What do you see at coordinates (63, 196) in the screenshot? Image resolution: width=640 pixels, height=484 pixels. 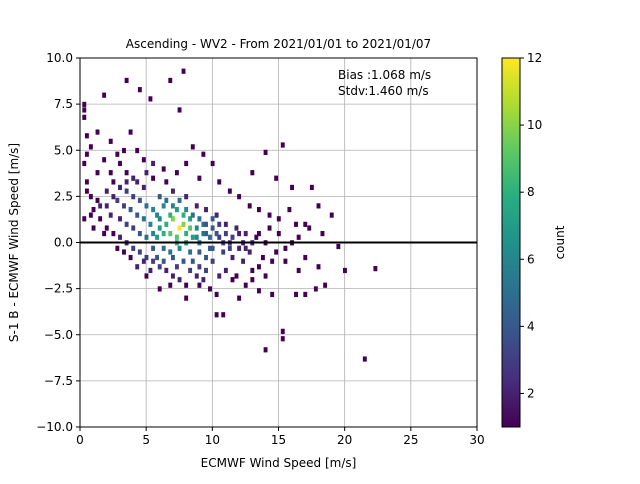 I see `y-tick-label: 2.5` at bounding box center [63, 196].